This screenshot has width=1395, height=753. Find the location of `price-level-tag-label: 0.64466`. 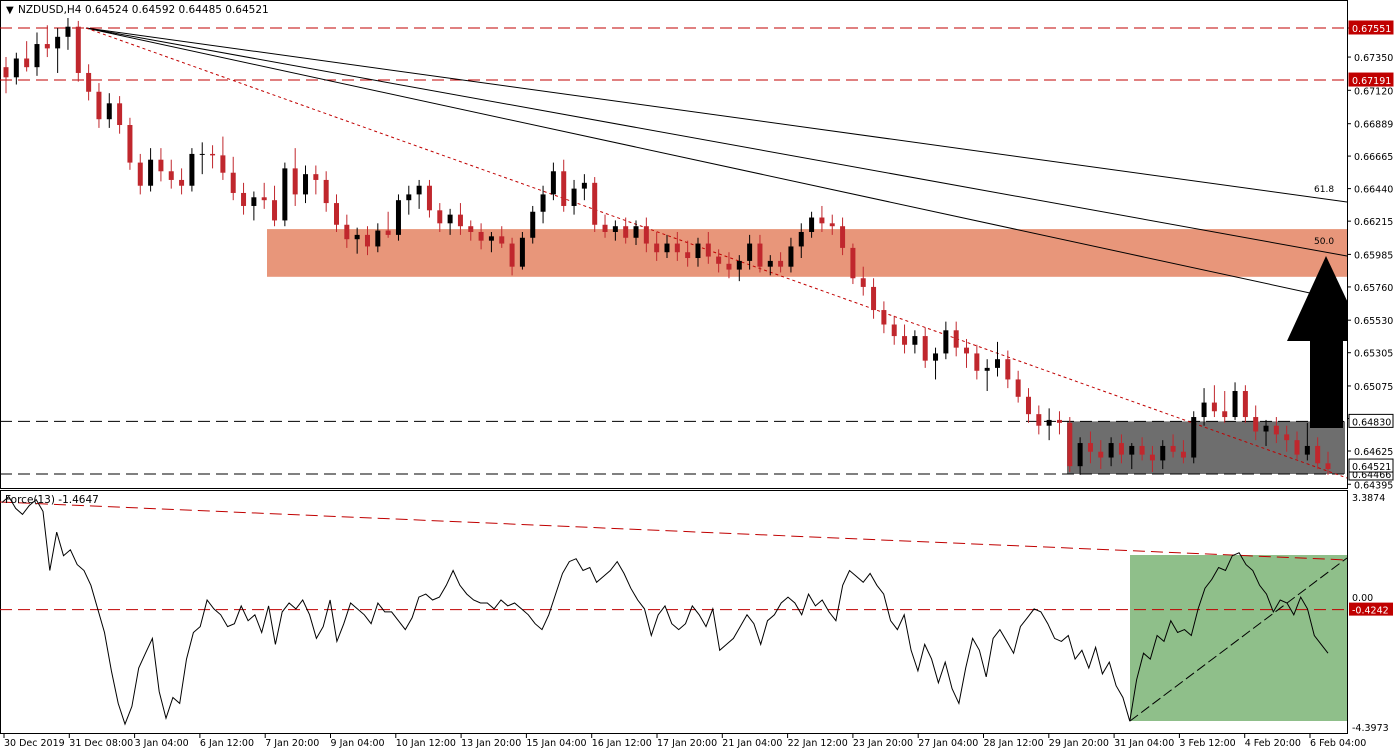

price-level-tag-label: 0.64466 is located at coordinates (1371, 475).